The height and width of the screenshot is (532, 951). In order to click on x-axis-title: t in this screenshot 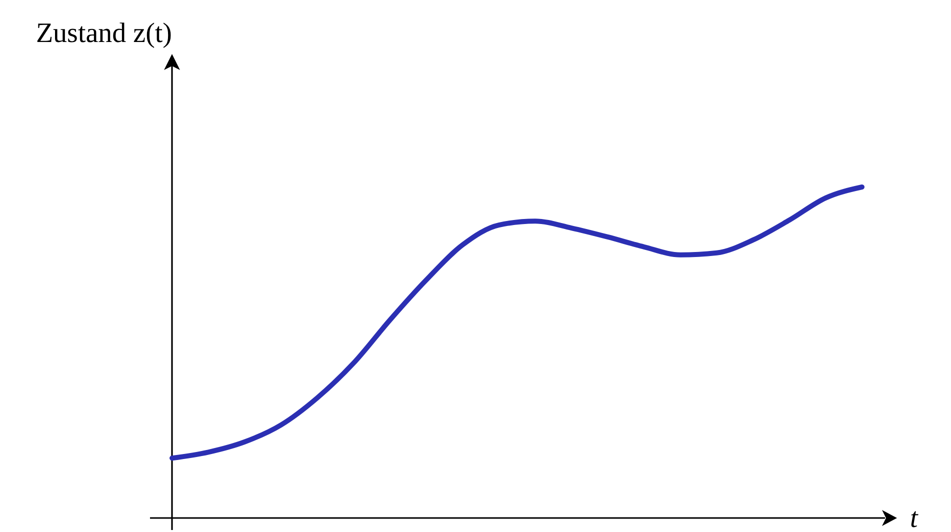, I will do `click(914, 517)`.